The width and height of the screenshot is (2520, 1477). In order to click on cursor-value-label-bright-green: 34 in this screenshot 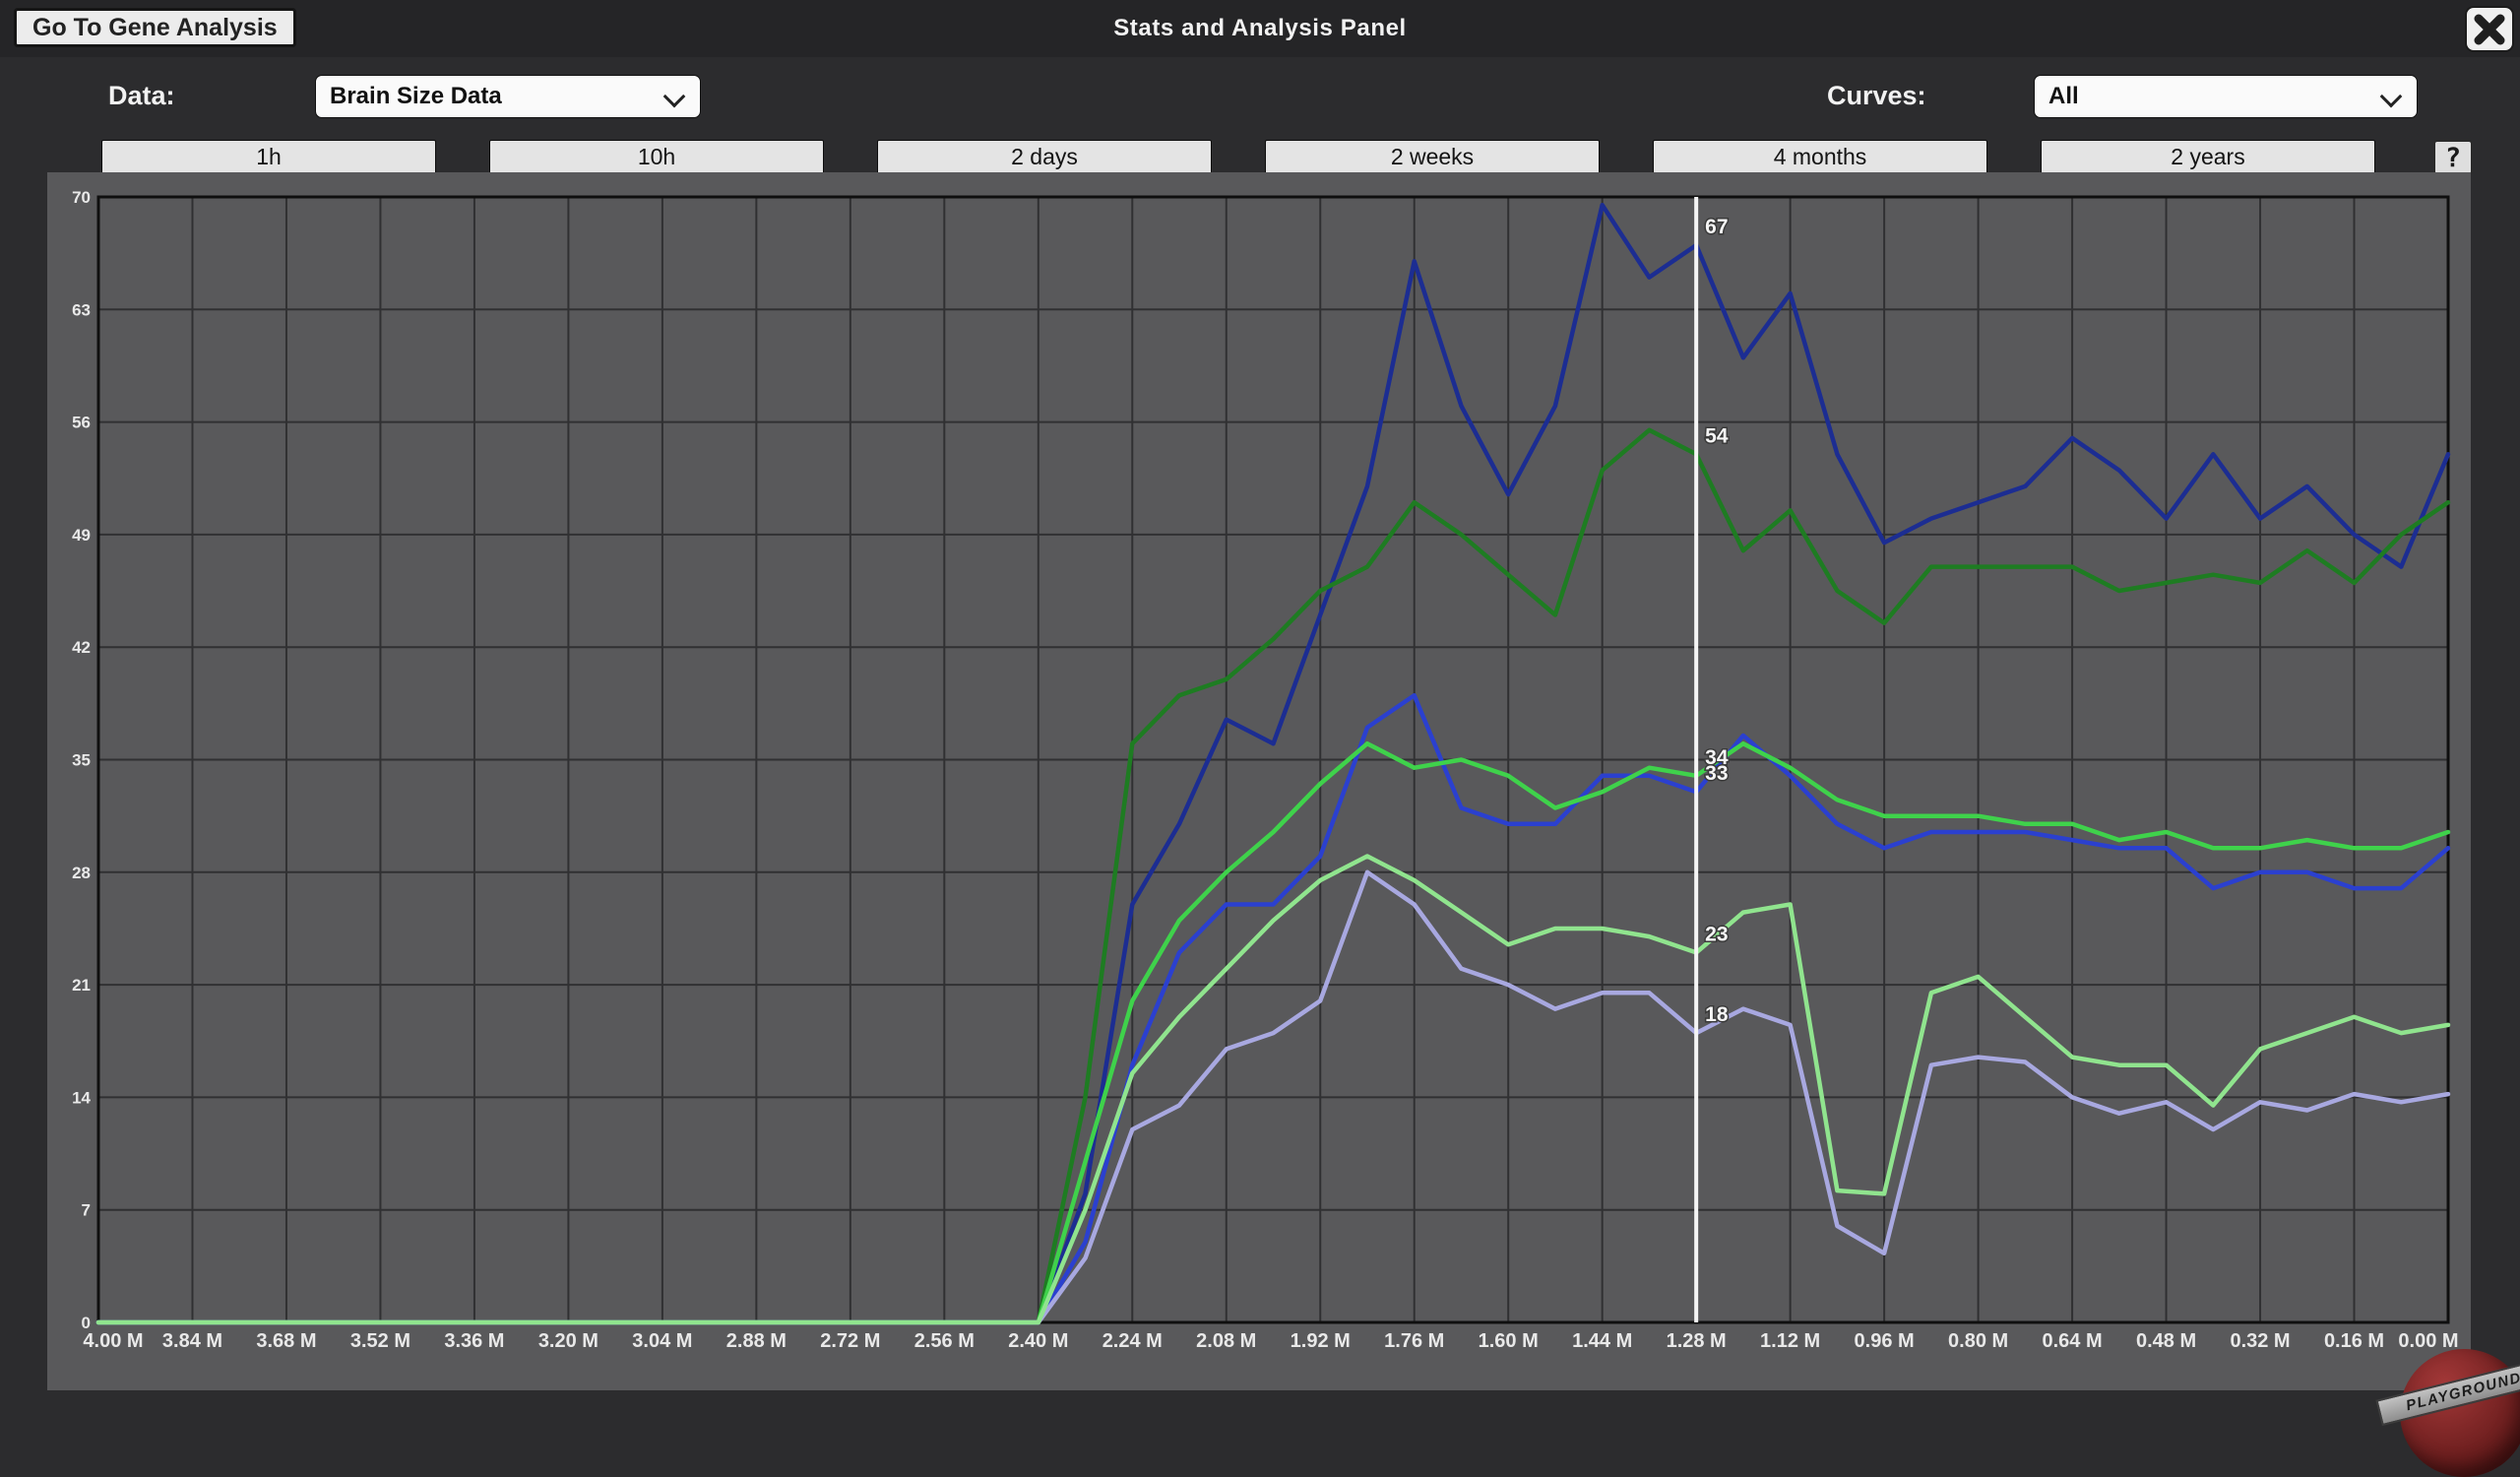, I will do `click(1717, 758)`.